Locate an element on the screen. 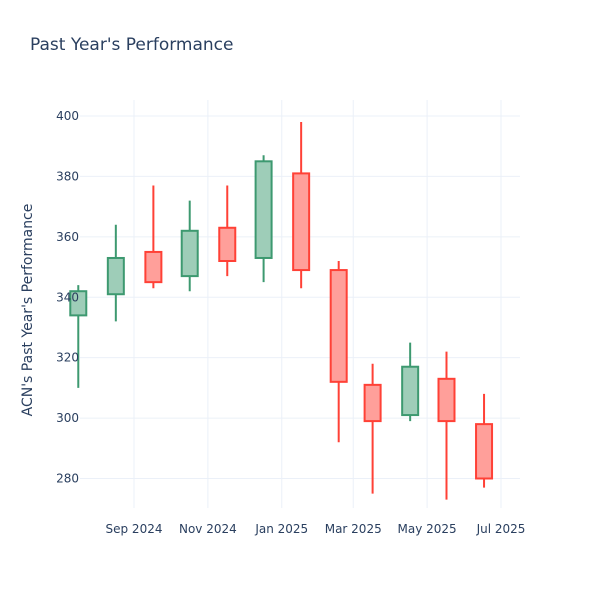 Image resolution: width=600 pixels, height=600 pixels. y-tick-label: 400 is located at coordinates (67, 116).